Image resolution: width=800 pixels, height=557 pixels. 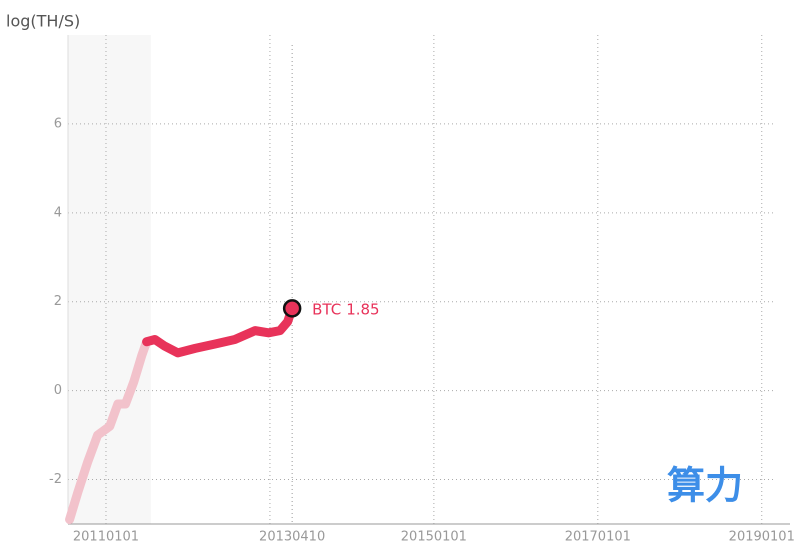 What do you see at coordinates (292, 308) in the screenshot?
I see `end-marker` at bounding box center [292, 308].